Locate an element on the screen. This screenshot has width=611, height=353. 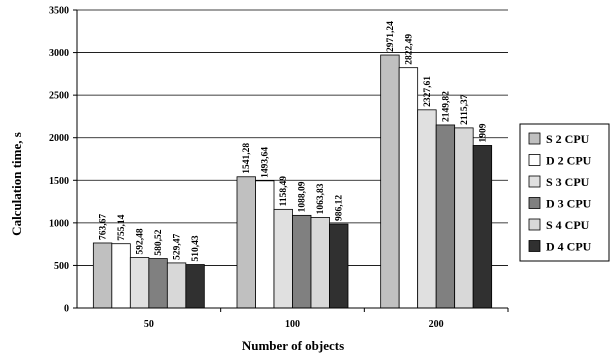
data-label: 529,47 is located at coordinates (178, 247).